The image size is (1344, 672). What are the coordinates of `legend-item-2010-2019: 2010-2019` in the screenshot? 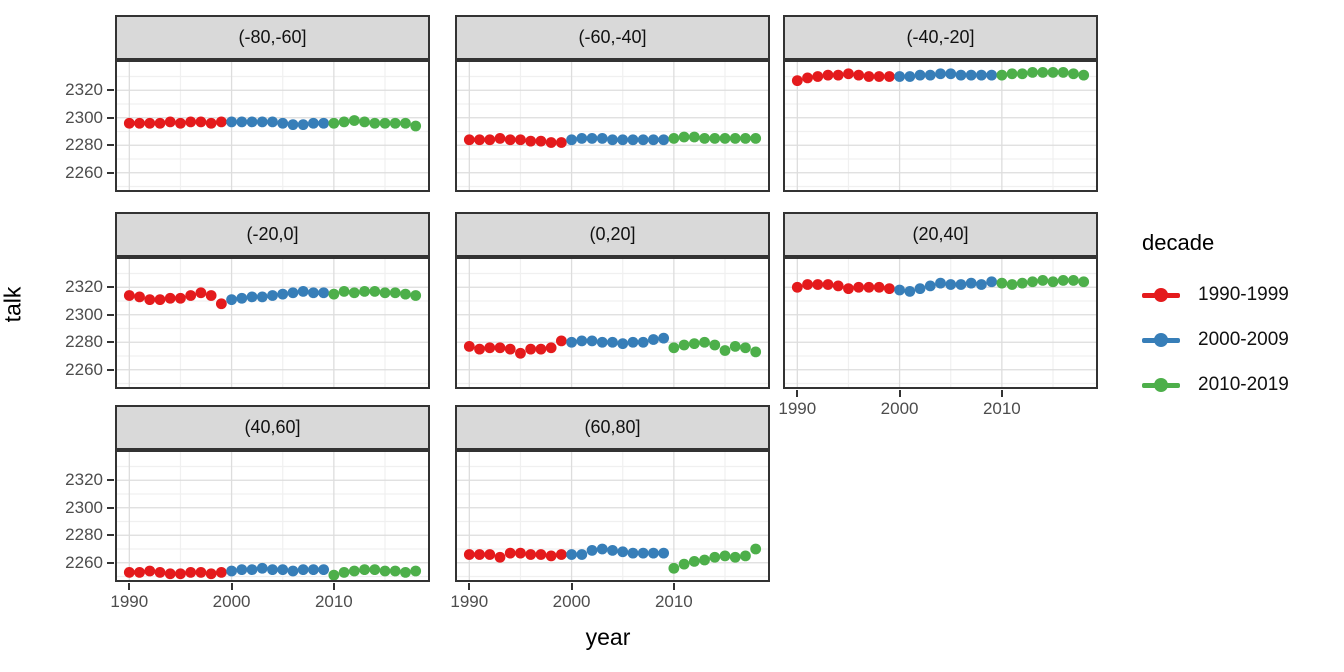 It's located at (1215, 385).